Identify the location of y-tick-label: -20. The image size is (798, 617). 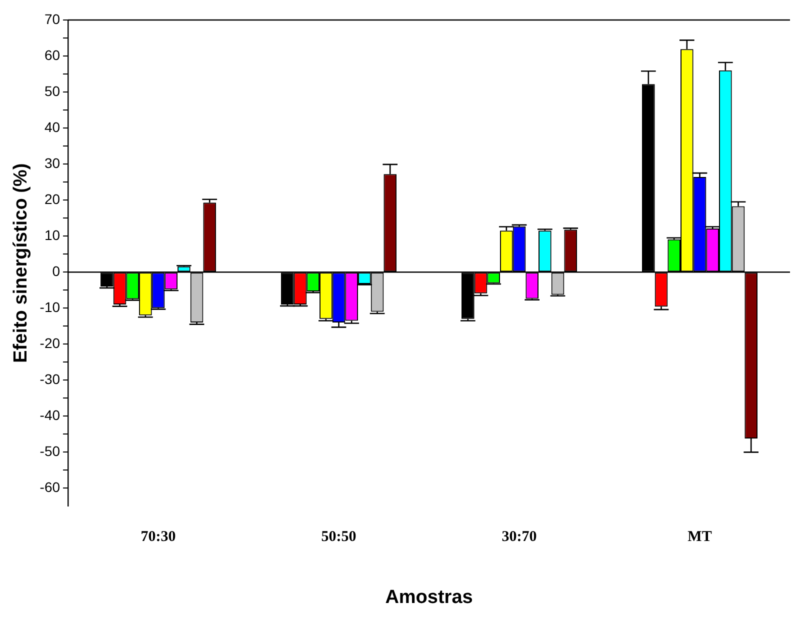
(50, 342).